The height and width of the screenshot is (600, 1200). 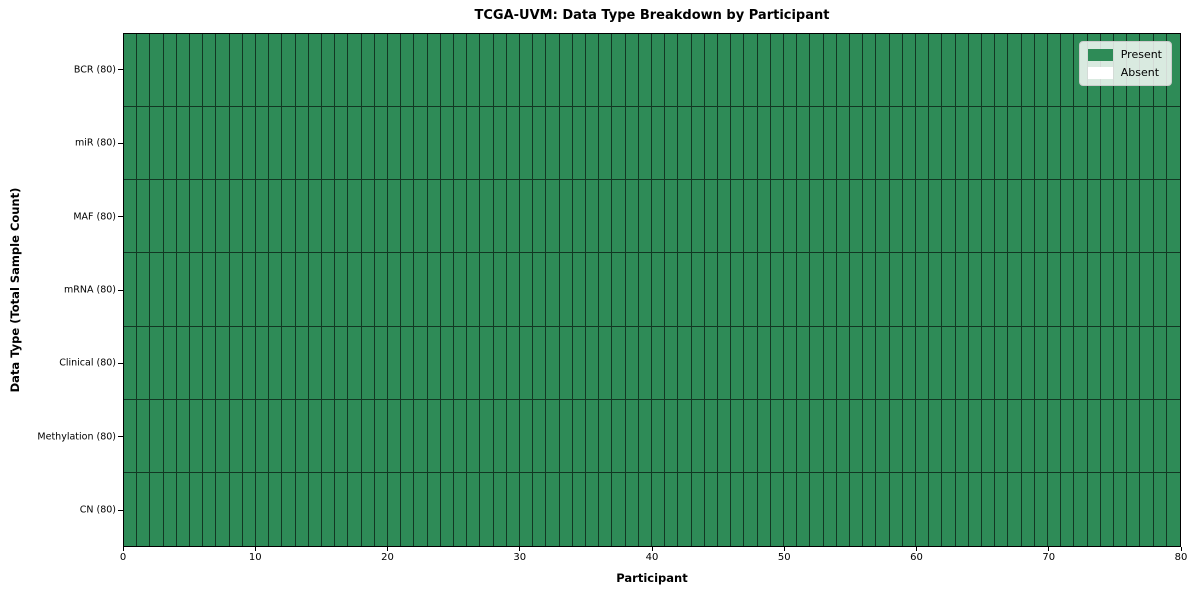 I want to click on x-tick-mark, so click(x=255, y=549).